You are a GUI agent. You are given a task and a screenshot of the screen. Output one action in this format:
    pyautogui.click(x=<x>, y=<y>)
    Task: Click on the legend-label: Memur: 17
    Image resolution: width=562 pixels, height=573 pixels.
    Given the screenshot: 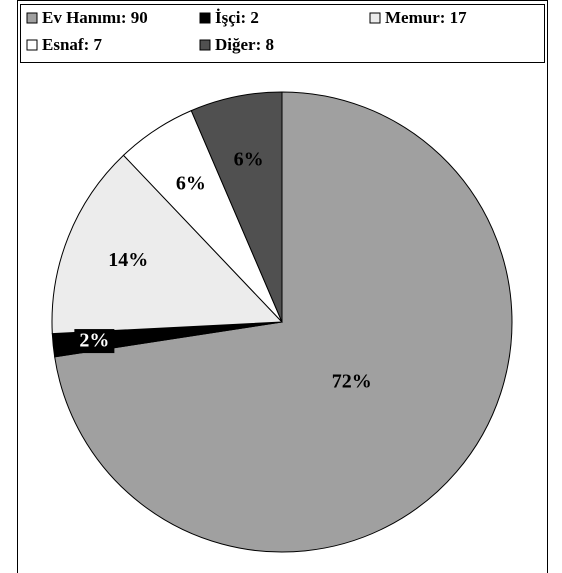 What is the action you would take?
    pyautogui.click(x=426, y=17)
    